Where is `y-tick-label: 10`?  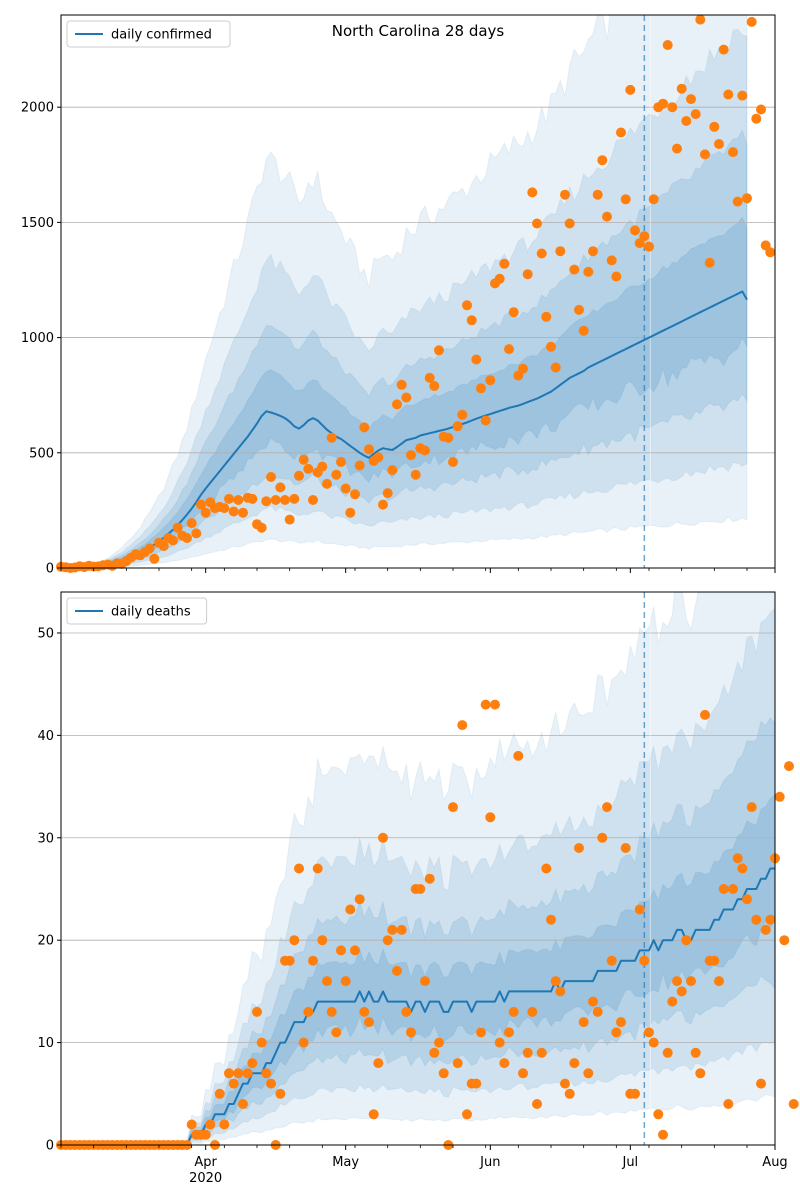
y-tick-label: 10 is located at coordinates (45, 1043).